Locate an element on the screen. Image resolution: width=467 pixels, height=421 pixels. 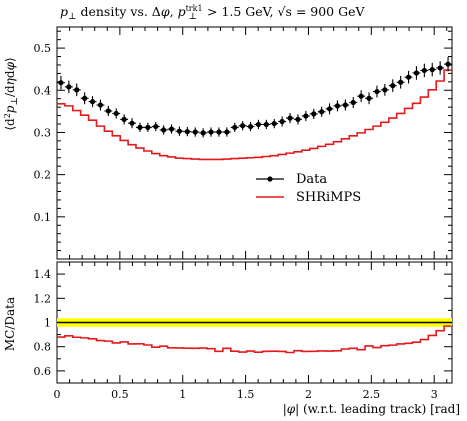
y-tick-label: 0.3 is located at coordinates (43, 132).